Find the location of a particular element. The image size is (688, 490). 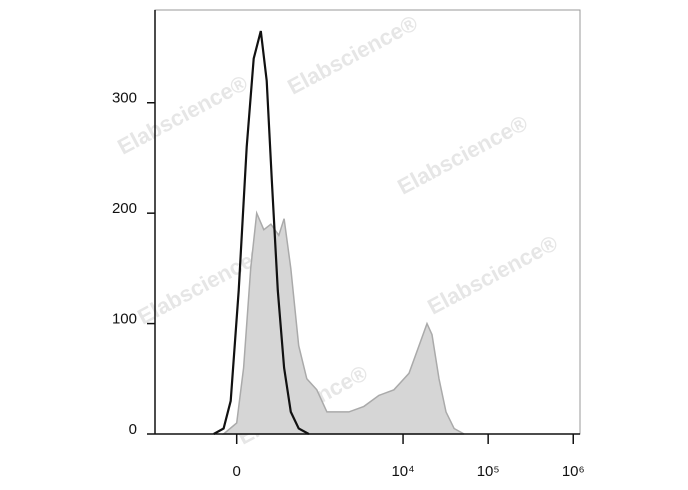

y-tick-label: 300 is located at coordinates (124, 98).